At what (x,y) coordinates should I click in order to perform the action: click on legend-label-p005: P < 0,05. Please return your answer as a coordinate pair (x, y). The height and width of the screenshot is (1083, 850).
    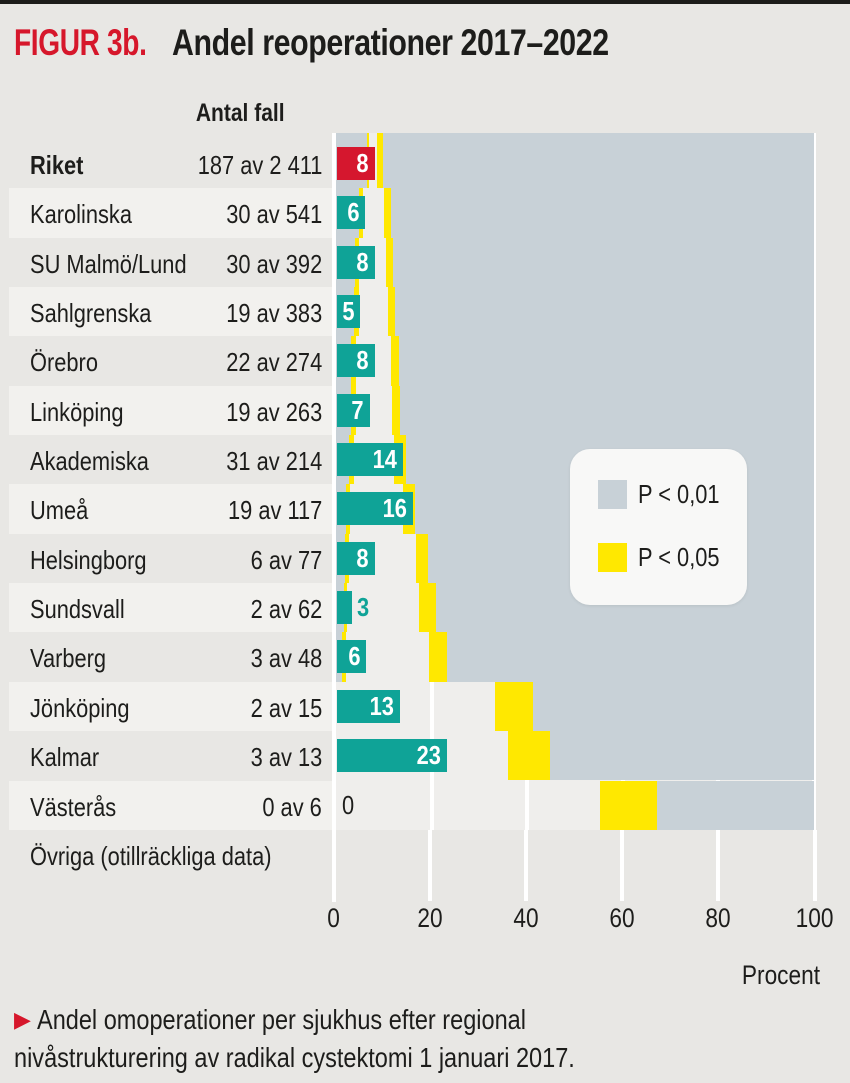
    Looking at the image, I should click on (679, 557).